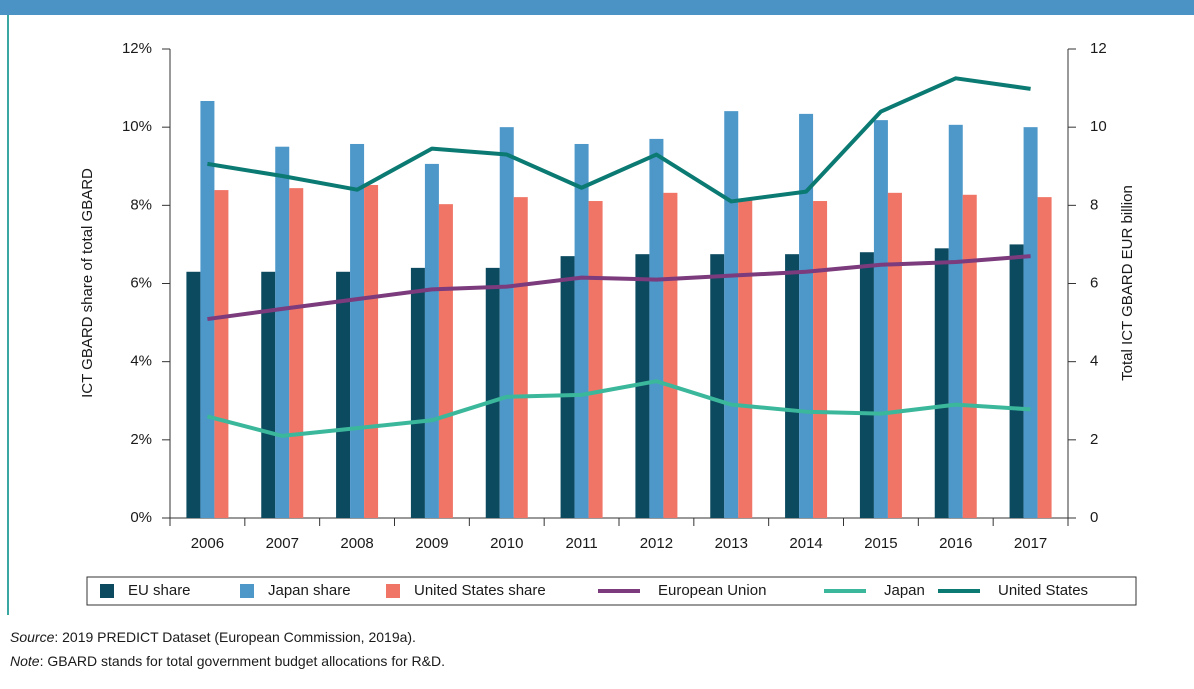 The image size is (1194, 689). Describe the element at coordinates (1098, 48) in the screenshot. I see `y2-tick-label: 12` at that location.